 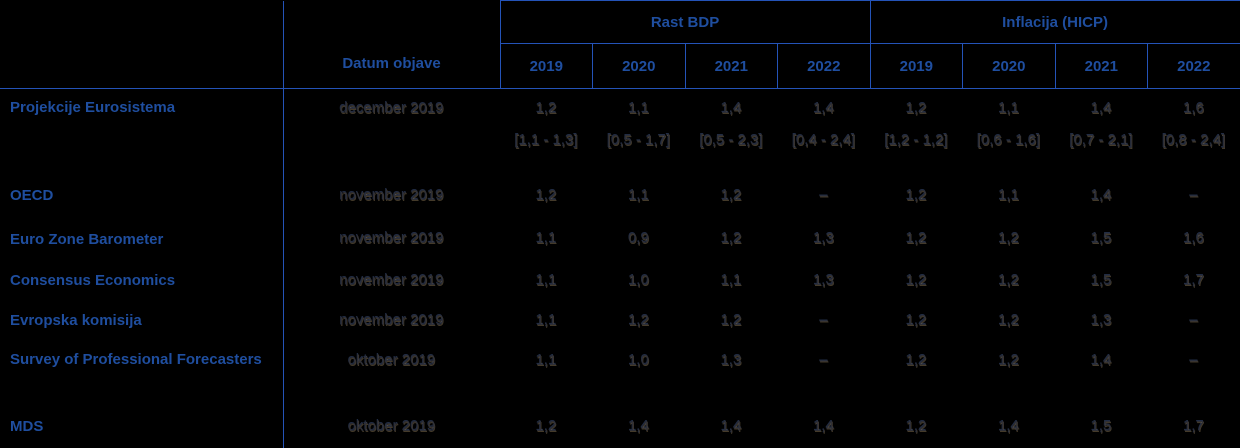 What do you see at coordinates (142, 131) in the screenshot?
I see `row-label: Projekcije Eurosistema` at bounding box center [142, 131].